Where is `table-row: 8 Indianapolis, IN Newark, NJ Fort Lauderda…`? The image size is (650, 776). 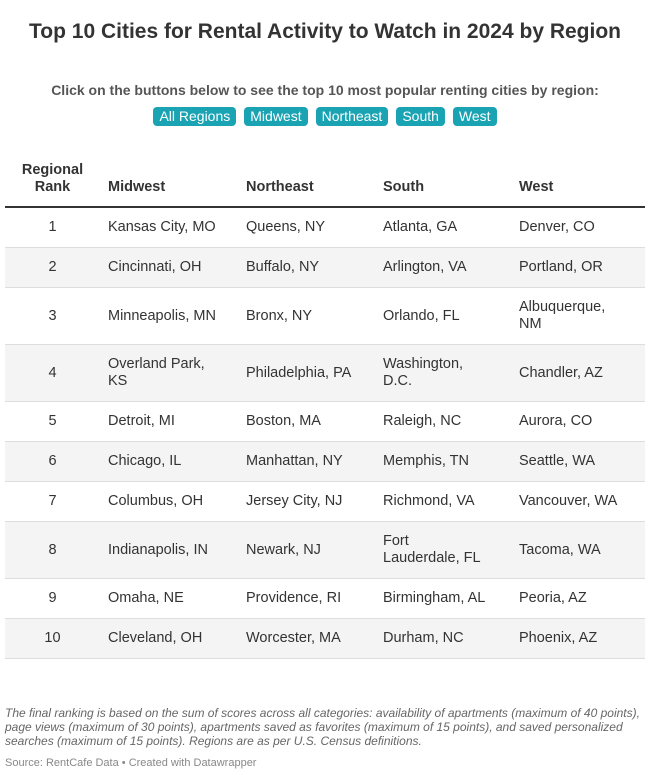 table-row: 8 Indianapolis, IN Newark, NJ Fort Lauderda… is located at coordinates (325, 550).